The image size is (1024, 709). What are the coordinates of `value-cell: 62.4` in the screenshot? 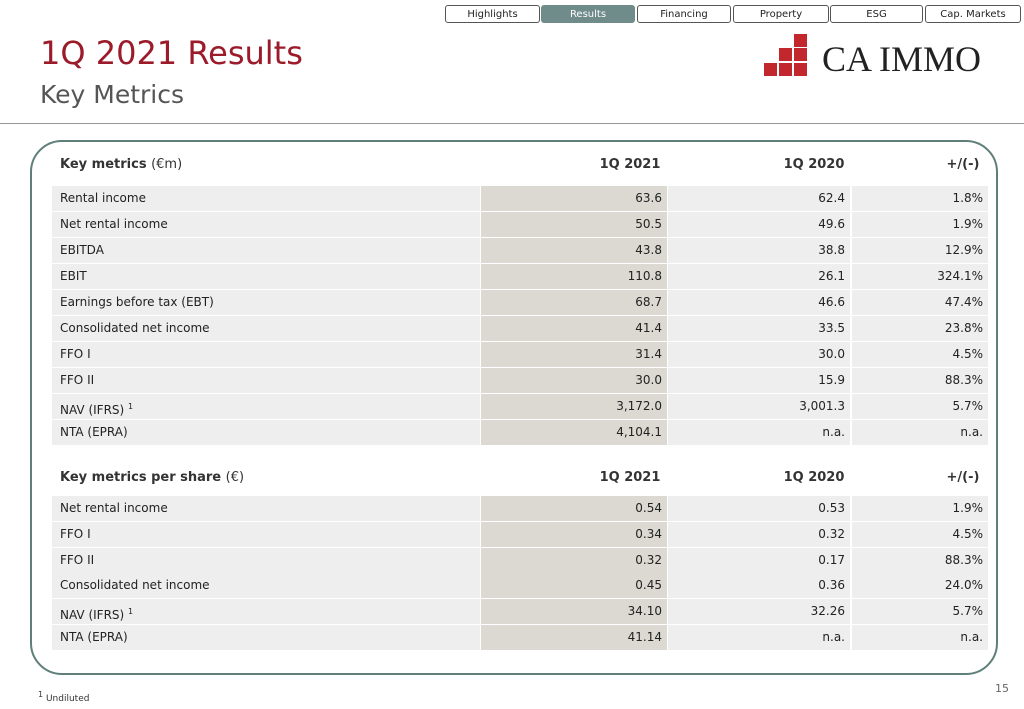 It's located at (759, 198).